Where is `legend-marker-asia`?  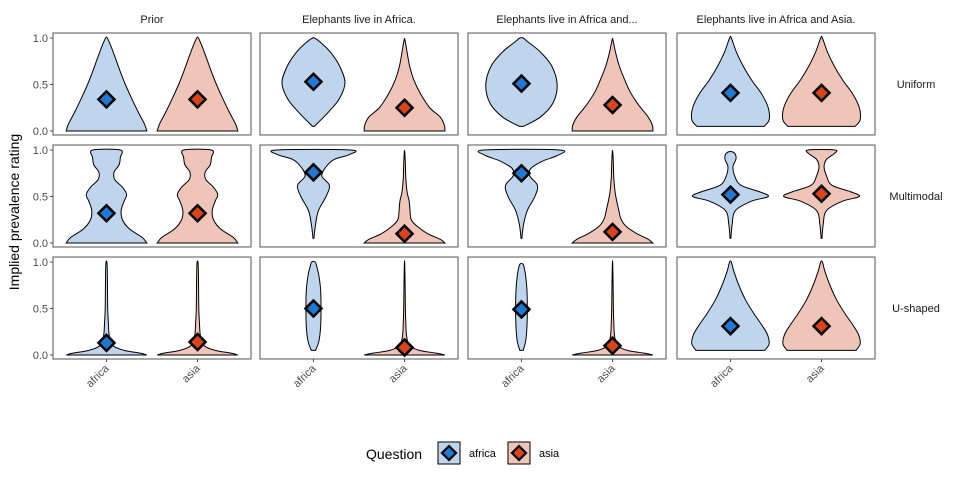 legend-marker-asia is located at coordinates (519, 453).